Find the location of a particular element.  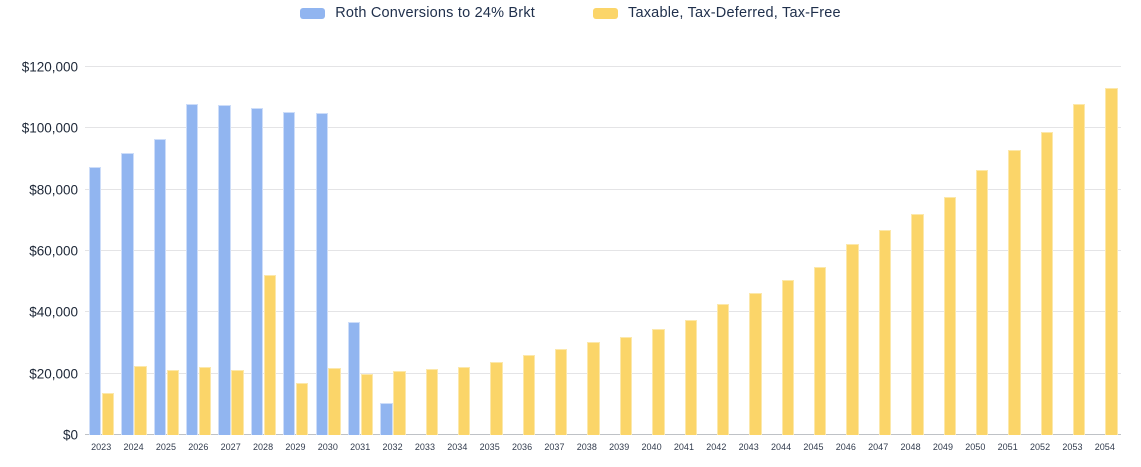

bar-roth-2023 is located at coordinates (95, 300).